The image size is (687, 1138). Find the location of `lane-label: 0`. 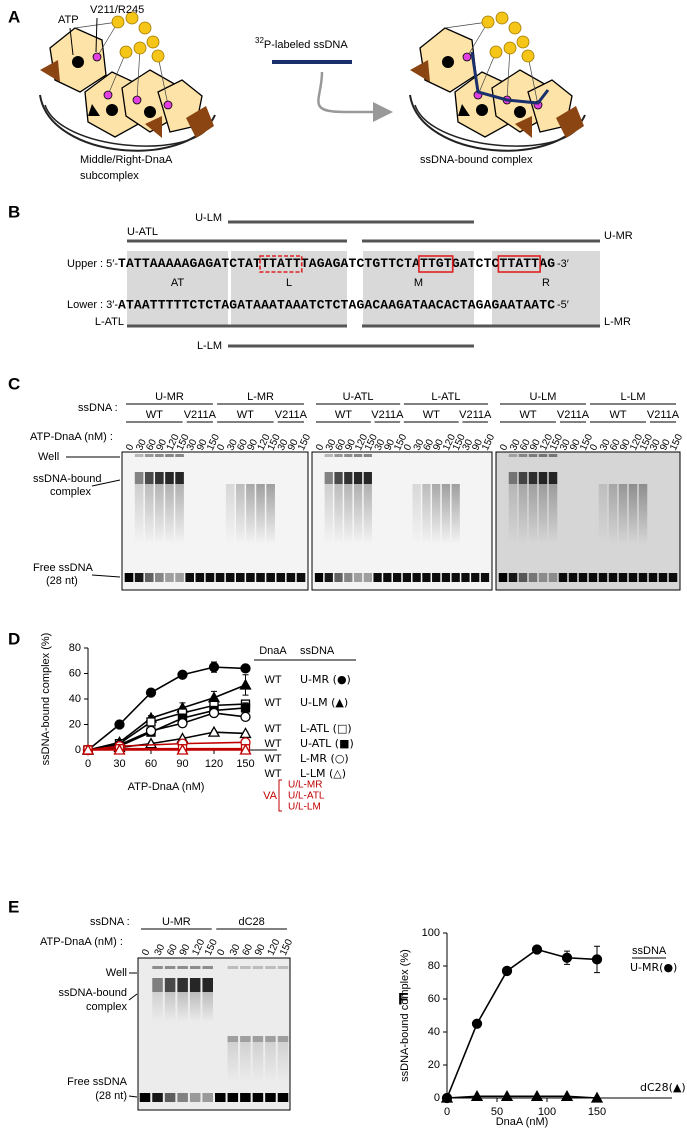

lane-label: 0 is located at coordinates (130, 447).